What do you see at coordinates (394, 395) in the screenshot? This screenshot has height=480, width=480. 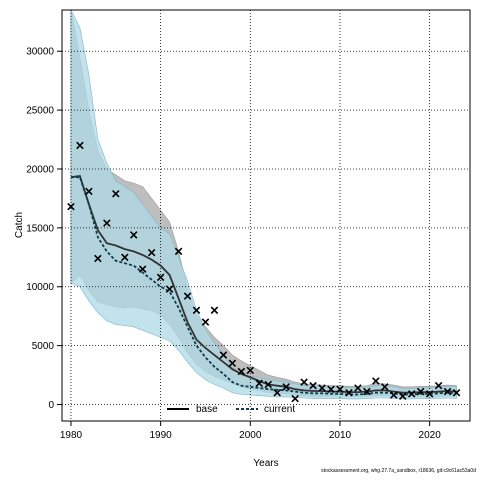 I see `catch-point-2016` at bounding box center [394, 395].